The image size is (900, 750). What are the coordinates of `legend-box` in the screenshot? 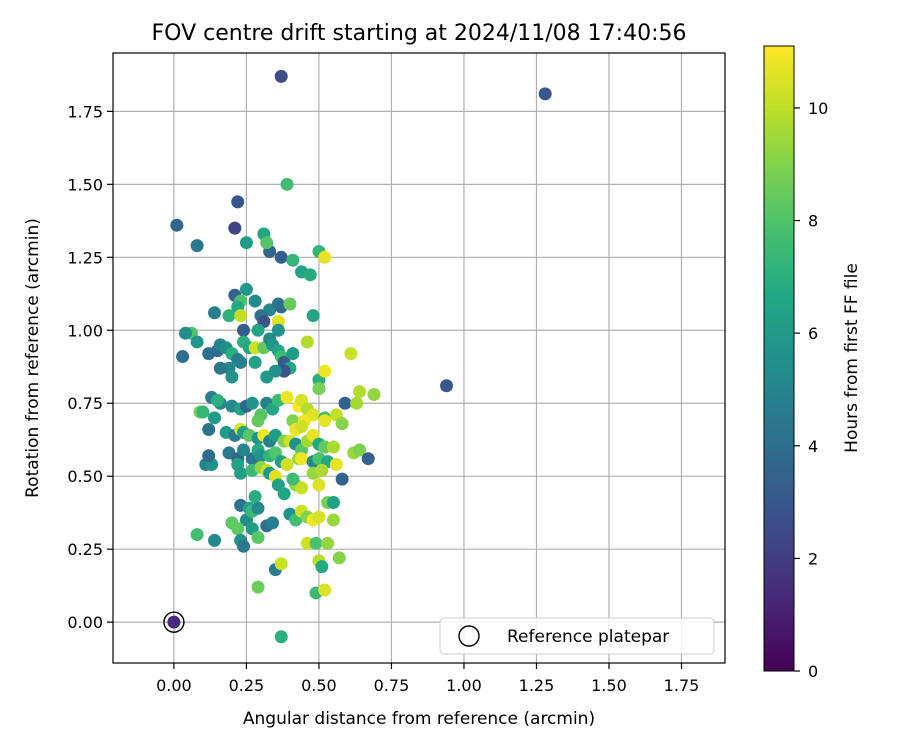 It's located at (577, 636).